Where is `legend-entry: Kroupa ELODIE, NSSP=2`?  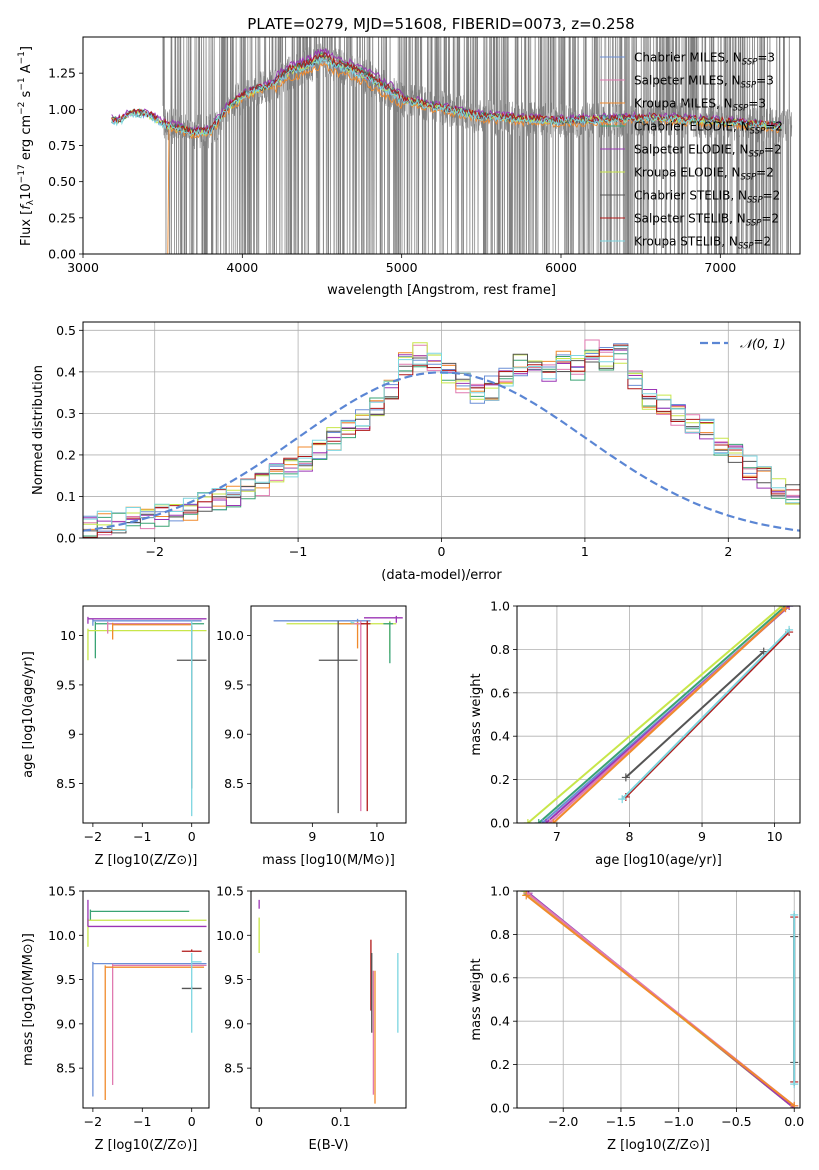 legend-entry: Kroupa ELODIE, NSSP=2 is located at coordinates (704, 174).